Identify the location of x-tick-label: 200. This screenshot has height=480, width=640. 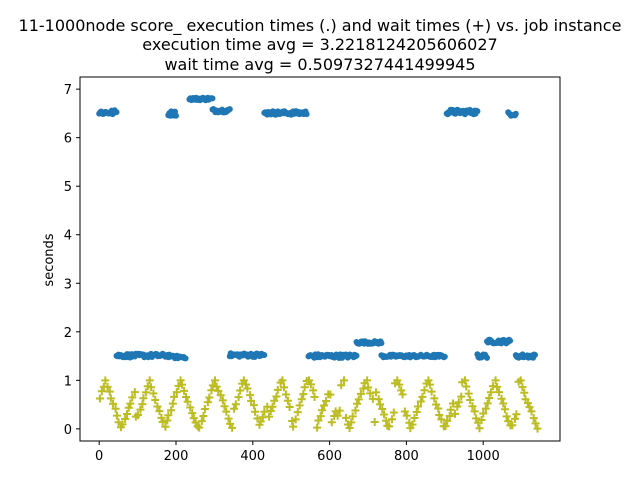
(176, 456).